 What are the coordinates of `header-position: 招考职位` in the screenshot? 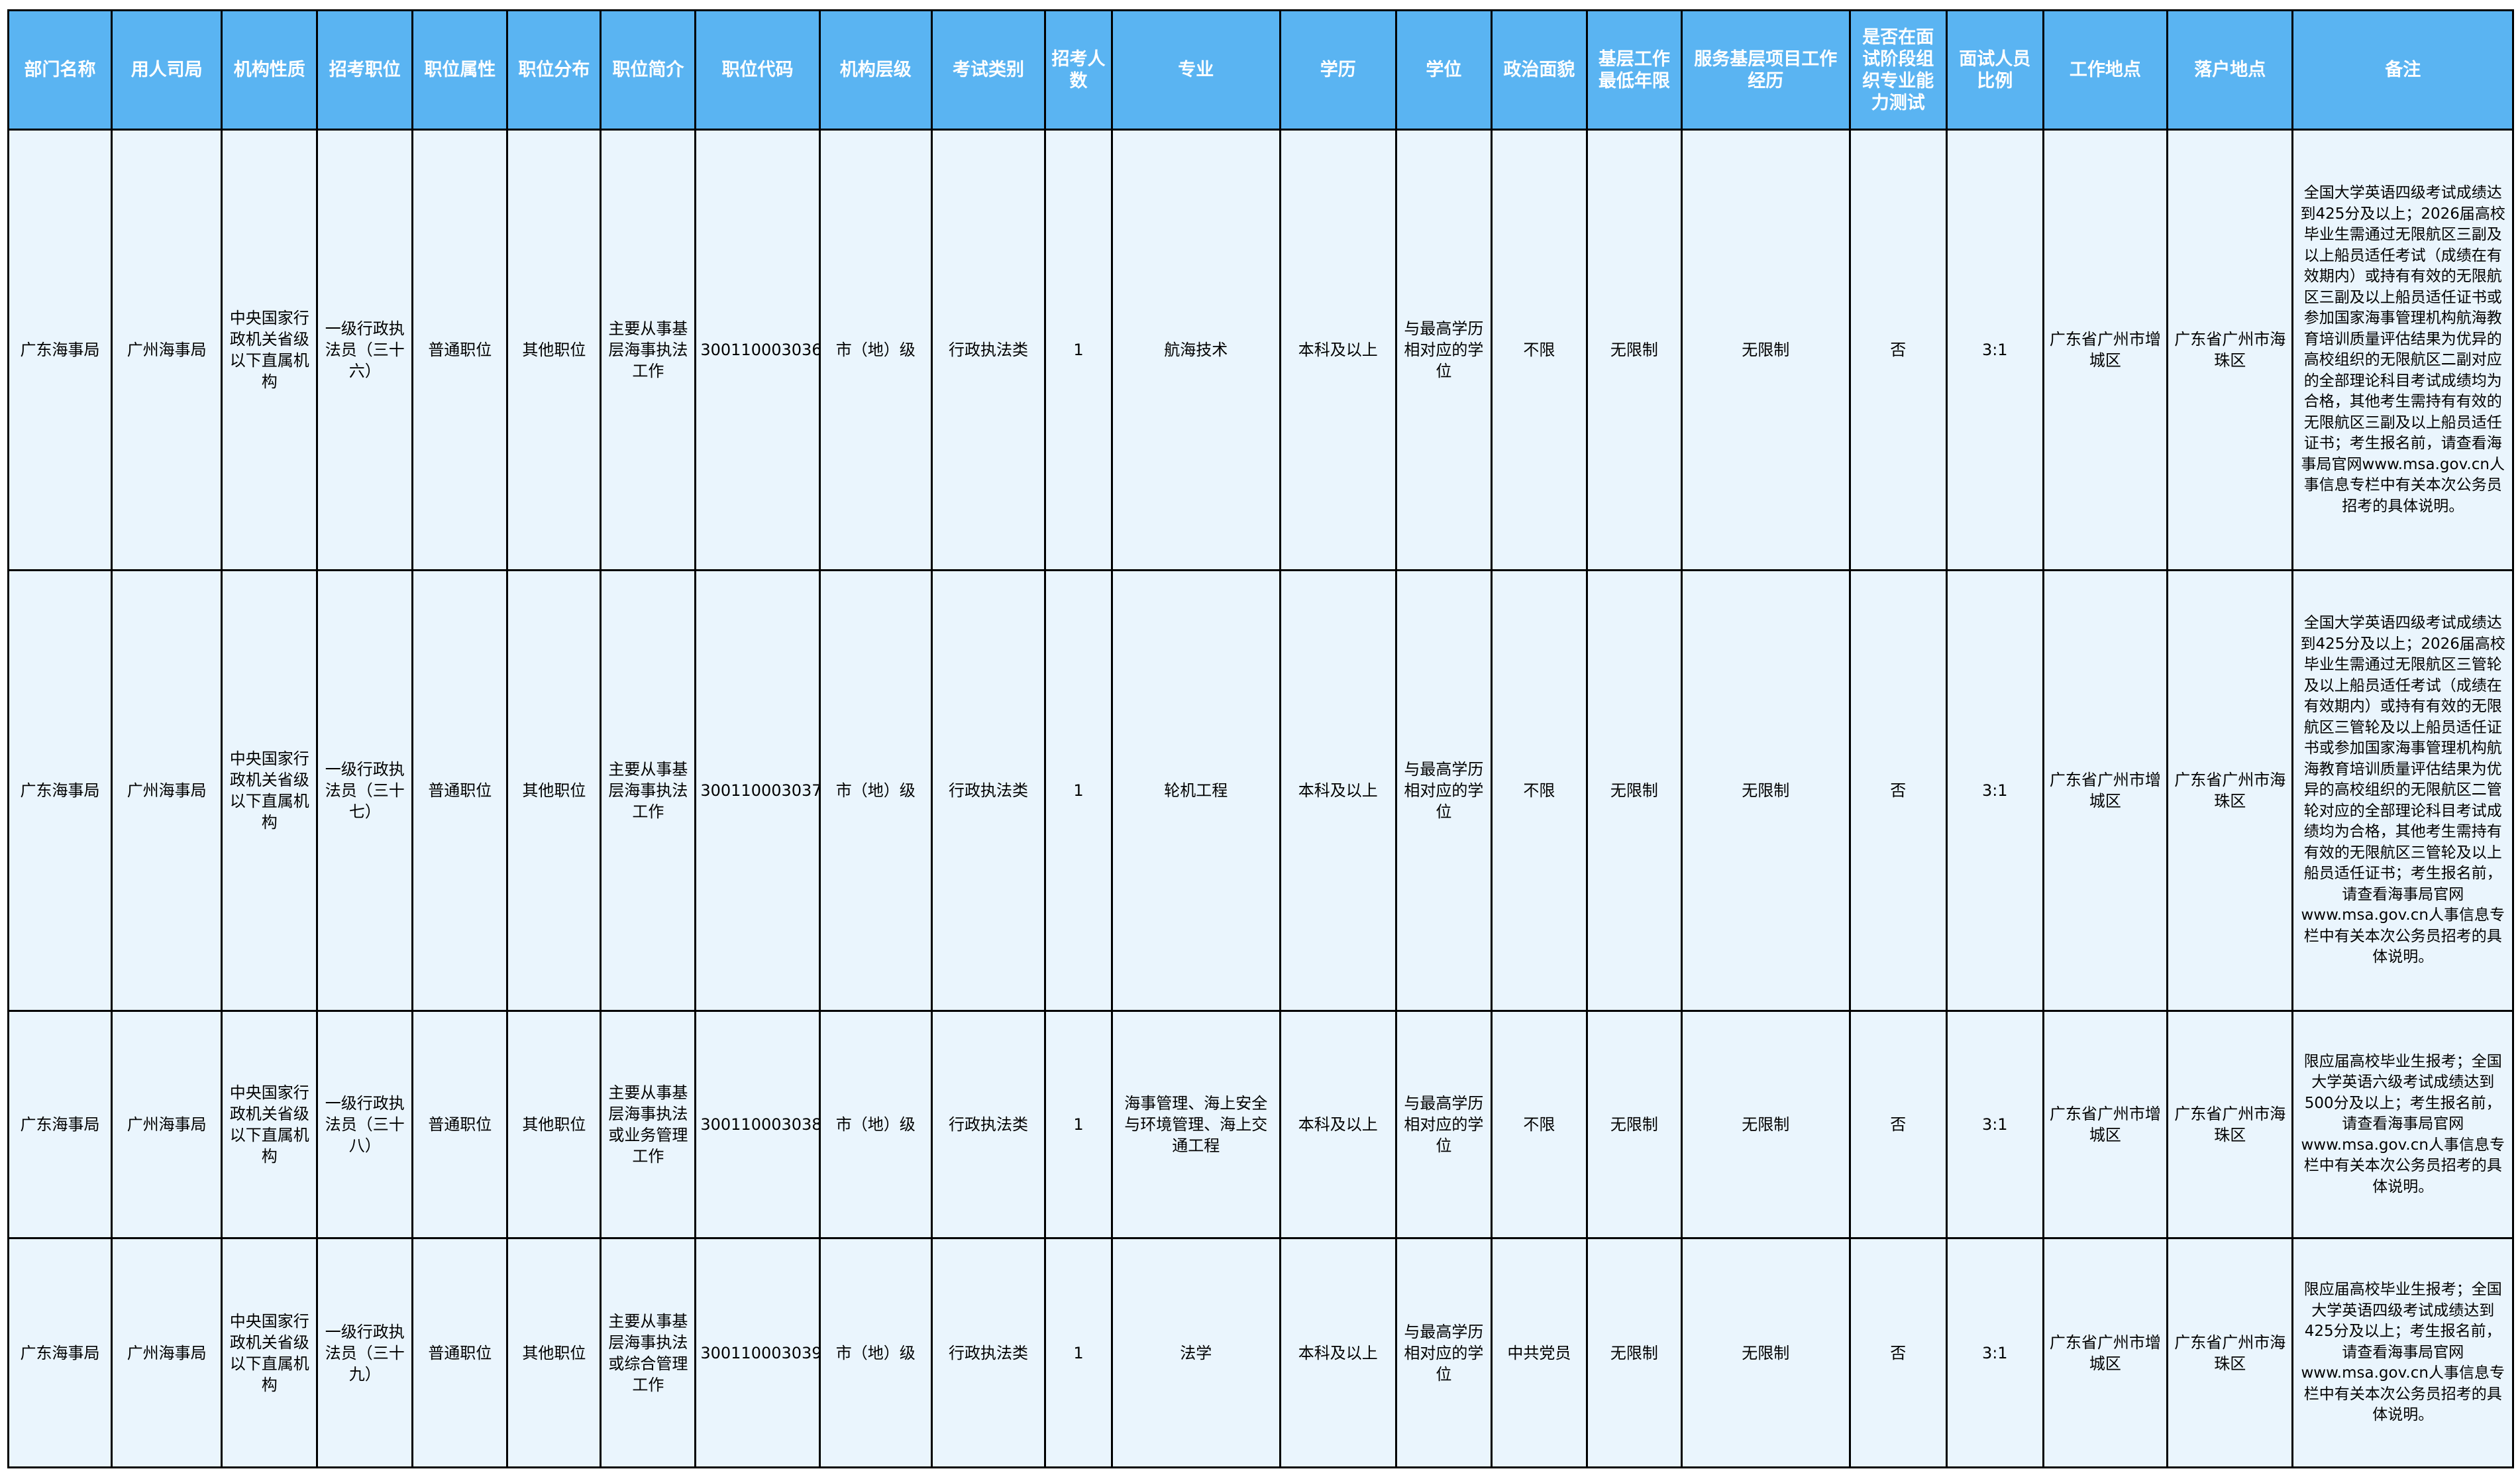 It's located at (365, 70).